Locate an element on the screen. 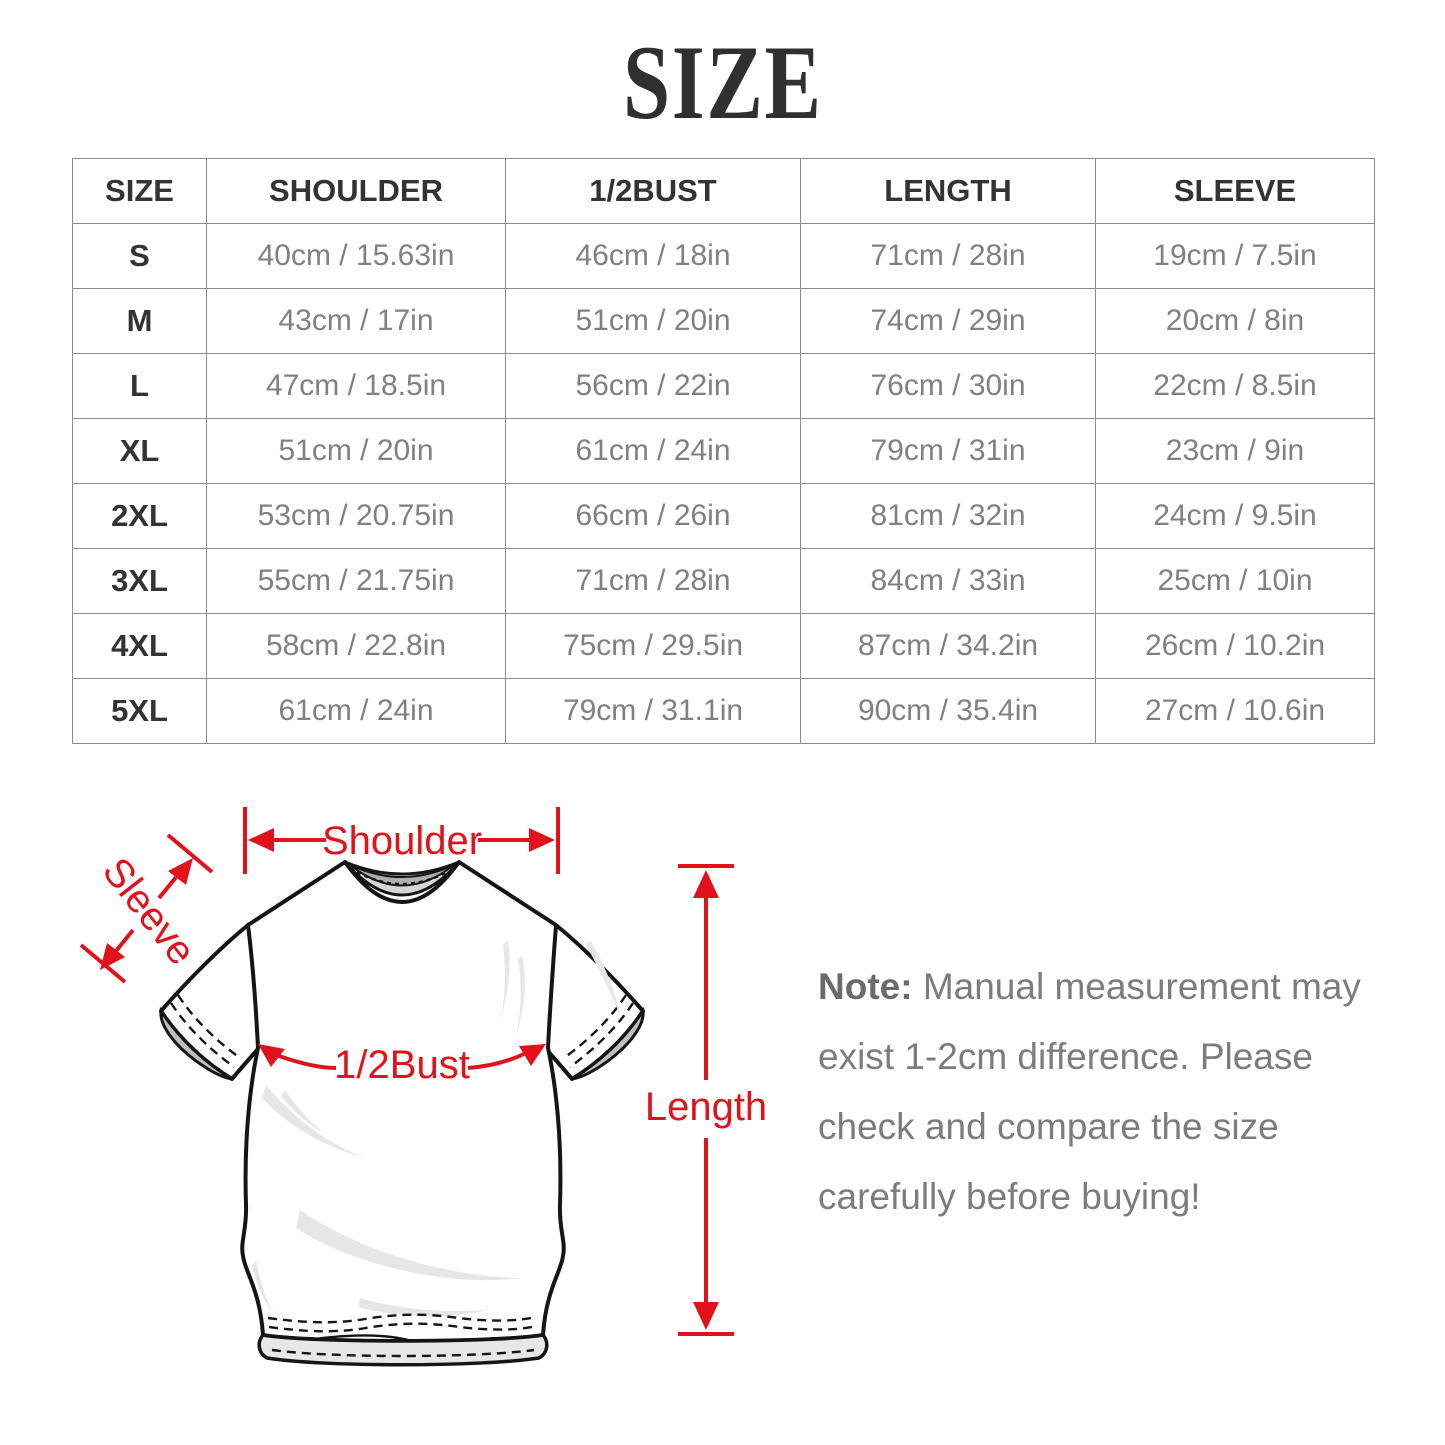 The height and width of the screenshot is (1445, 1445). measure-cell: 90cm / 35.4in is located at coordinates (948, 711).